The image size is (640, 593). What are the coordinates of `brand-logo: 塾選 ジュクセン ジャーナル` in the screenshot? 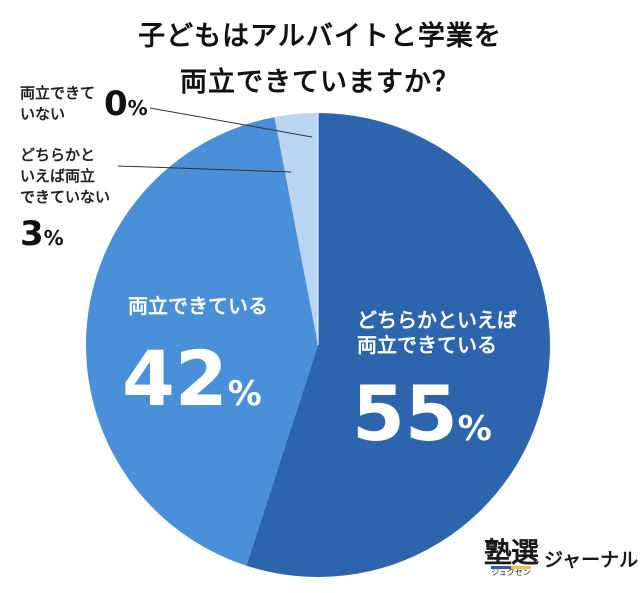 It's located at (561, 557).